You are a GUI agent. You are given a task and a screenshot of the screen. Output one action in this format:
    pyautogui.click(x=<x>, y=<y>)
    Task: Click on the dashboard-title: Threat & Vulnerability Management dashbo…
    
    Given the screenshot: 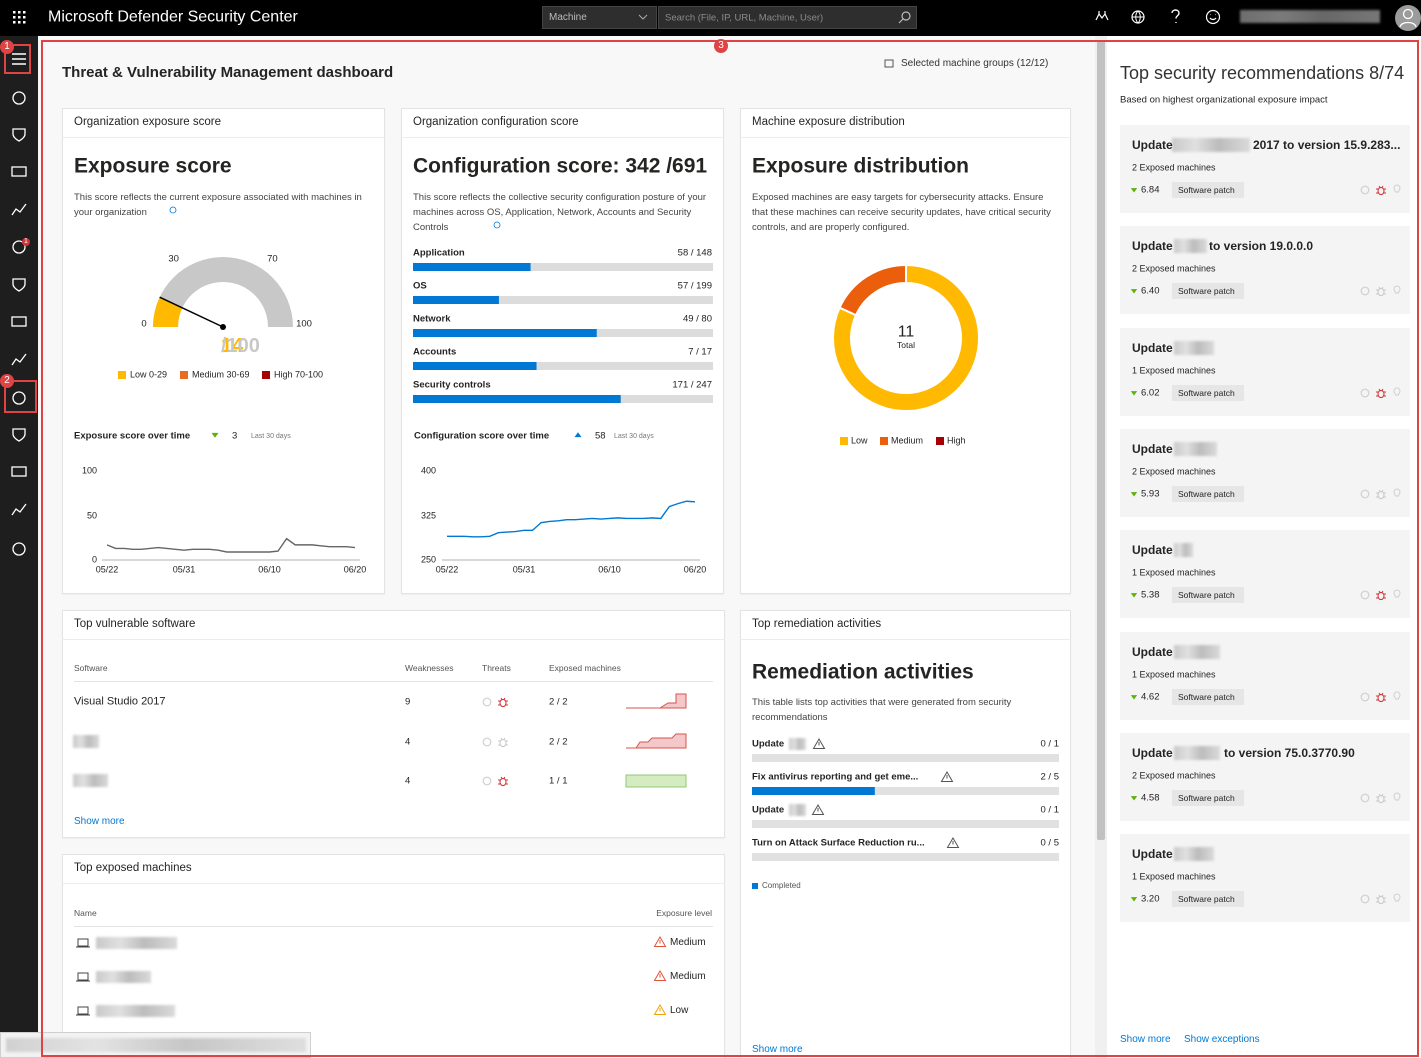 What is the action you would take?
    pyautogui.click(x=228, y=72)
    